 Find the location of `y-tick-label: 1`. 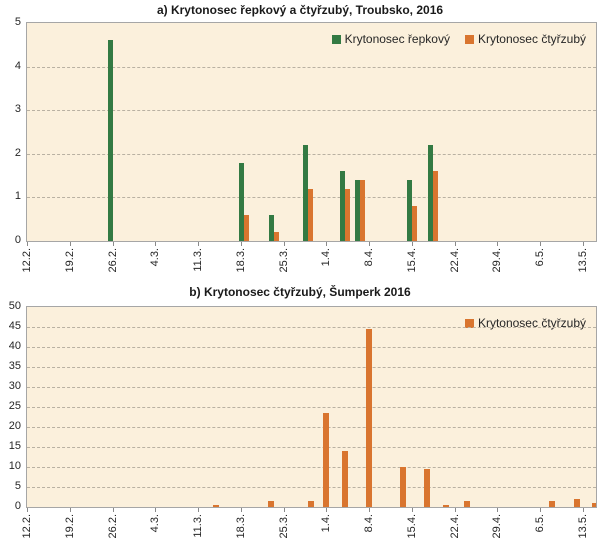

y-tick-label: 1 is located at coordinates (17, 196).